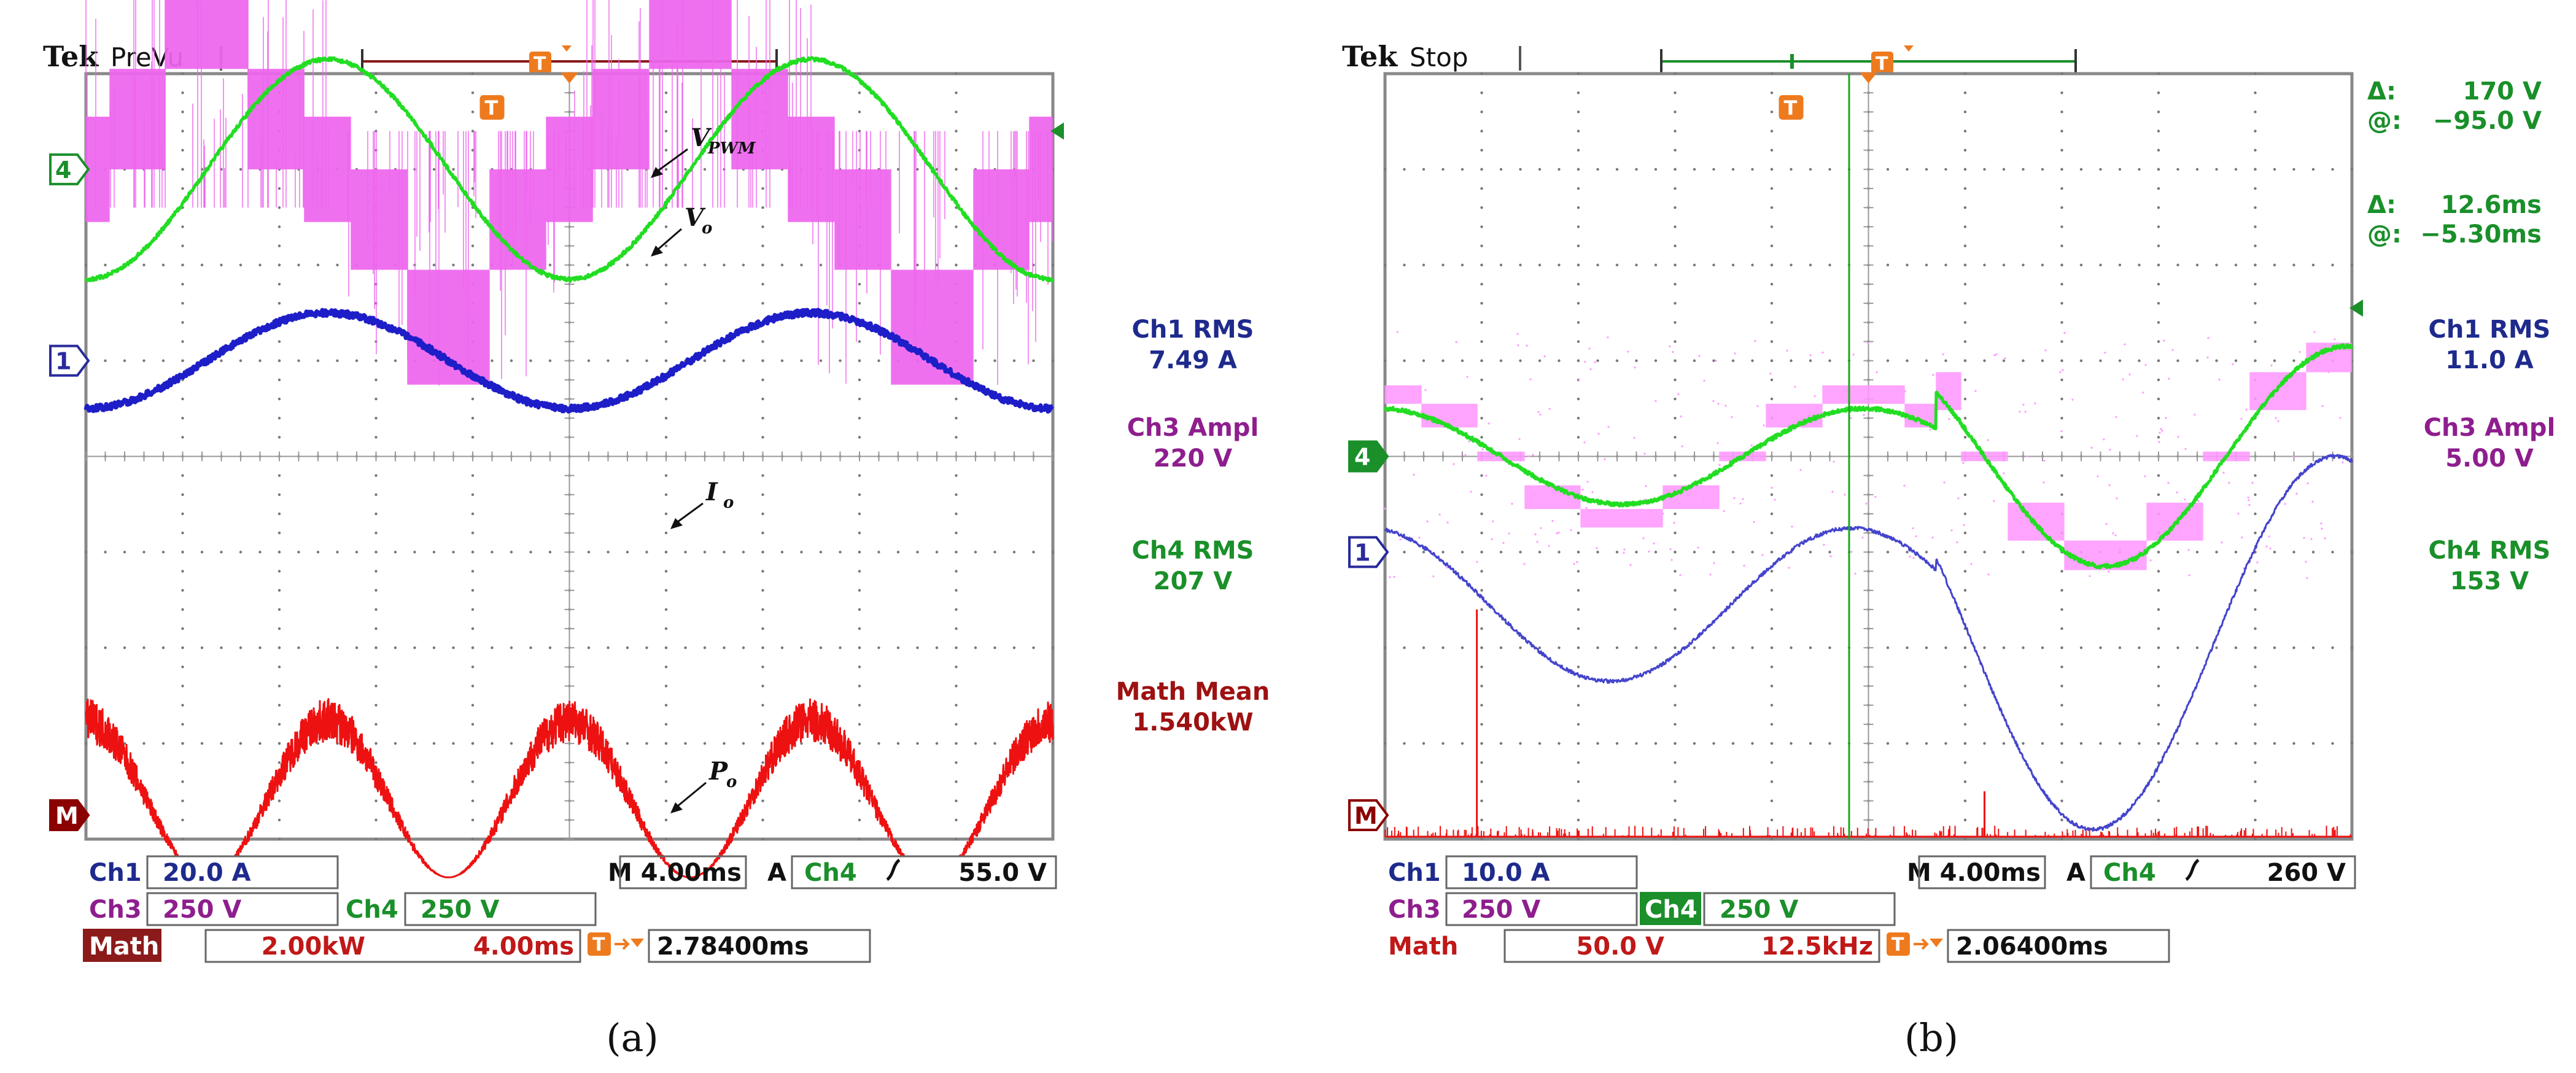 This screenshot has height=1073, width=2576. Describe the element at coordinates (1868, 455) in the screenshot. I see `series-ch3-pwm` at that location.